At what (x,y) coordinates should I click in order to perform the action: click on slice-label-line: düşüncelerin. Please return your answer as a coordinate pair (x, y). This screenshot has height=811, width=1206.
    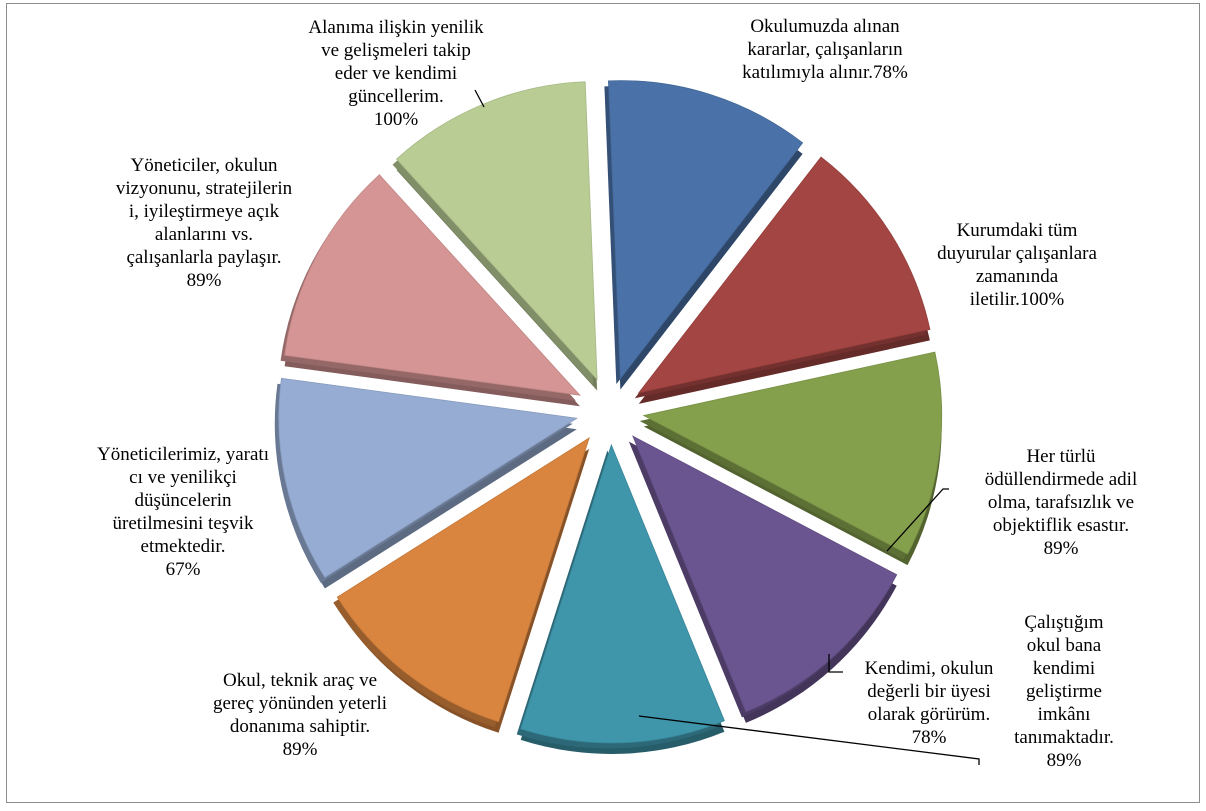
    Looking at the image, I should click on (183, 500).